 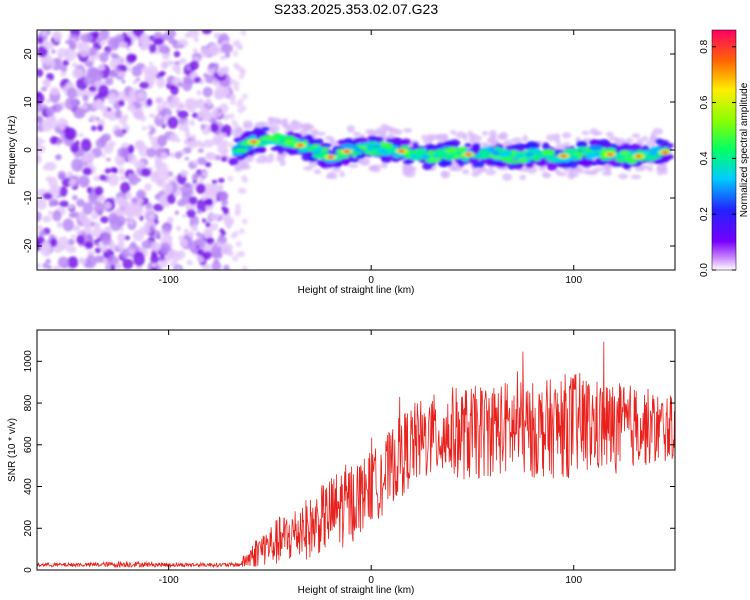 What do you see at coordinates (717, 158) in the screenshot?
I see `colorbar-ticks: 0.0 0.2 0.4 0.6 0.8` at bounding box center [717, 158].